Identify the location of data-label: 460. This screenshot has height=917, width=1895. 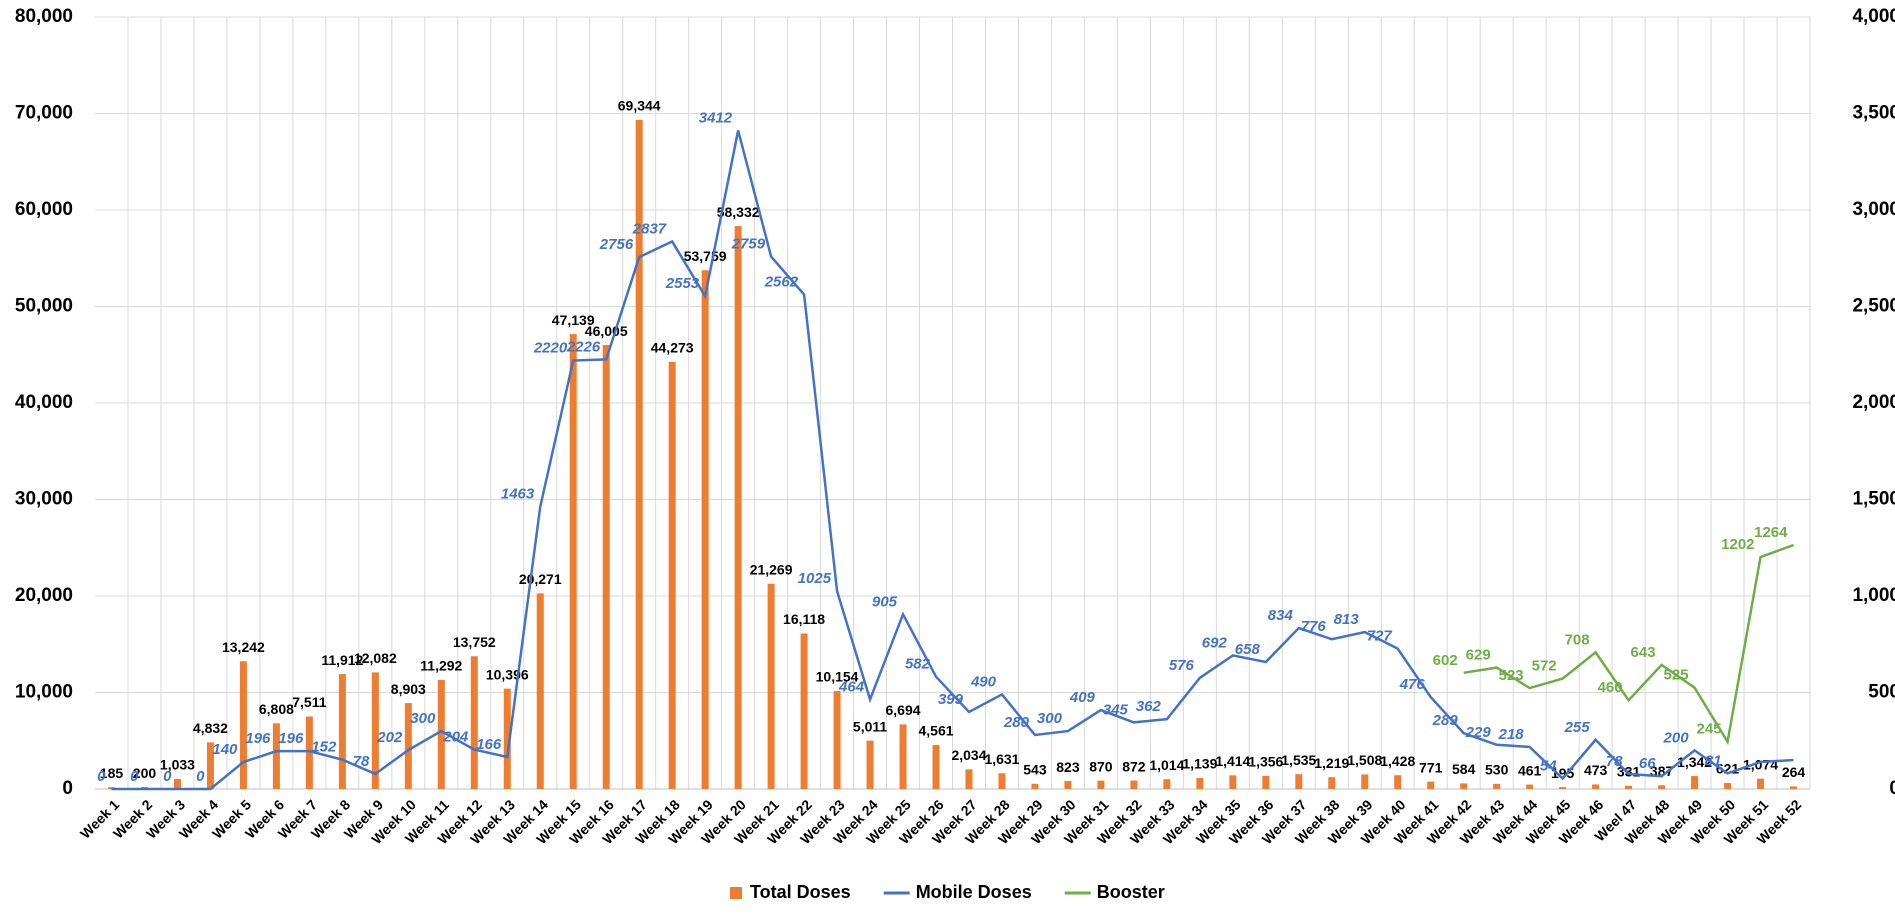
(1610, 687).